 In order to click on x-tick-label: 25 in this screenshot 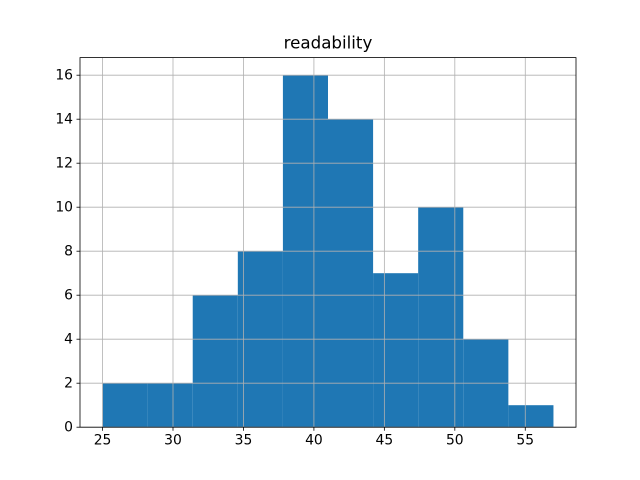, I will do `click(103, 441)`.